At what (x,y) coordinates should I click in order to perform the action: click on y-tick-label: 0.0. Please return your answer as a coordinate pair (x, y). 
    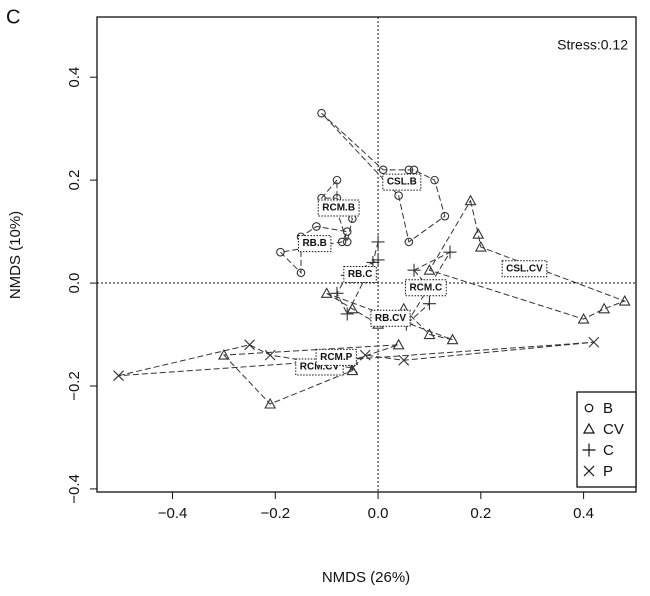
    Looking at the image, I should click on (74, 283).